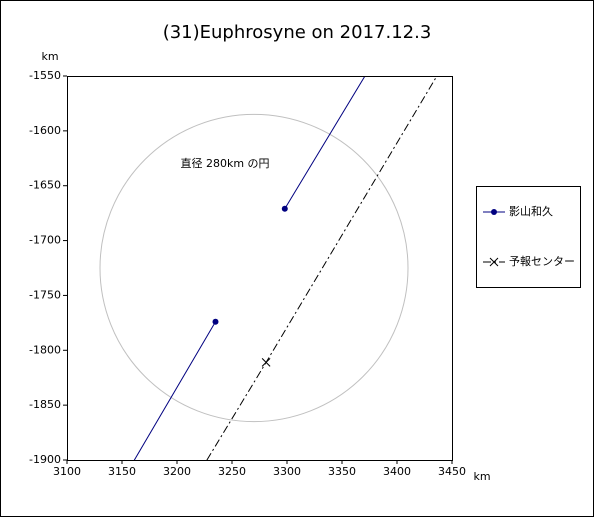  I want to click on y-tick-label: -1700, so click(45, 240).